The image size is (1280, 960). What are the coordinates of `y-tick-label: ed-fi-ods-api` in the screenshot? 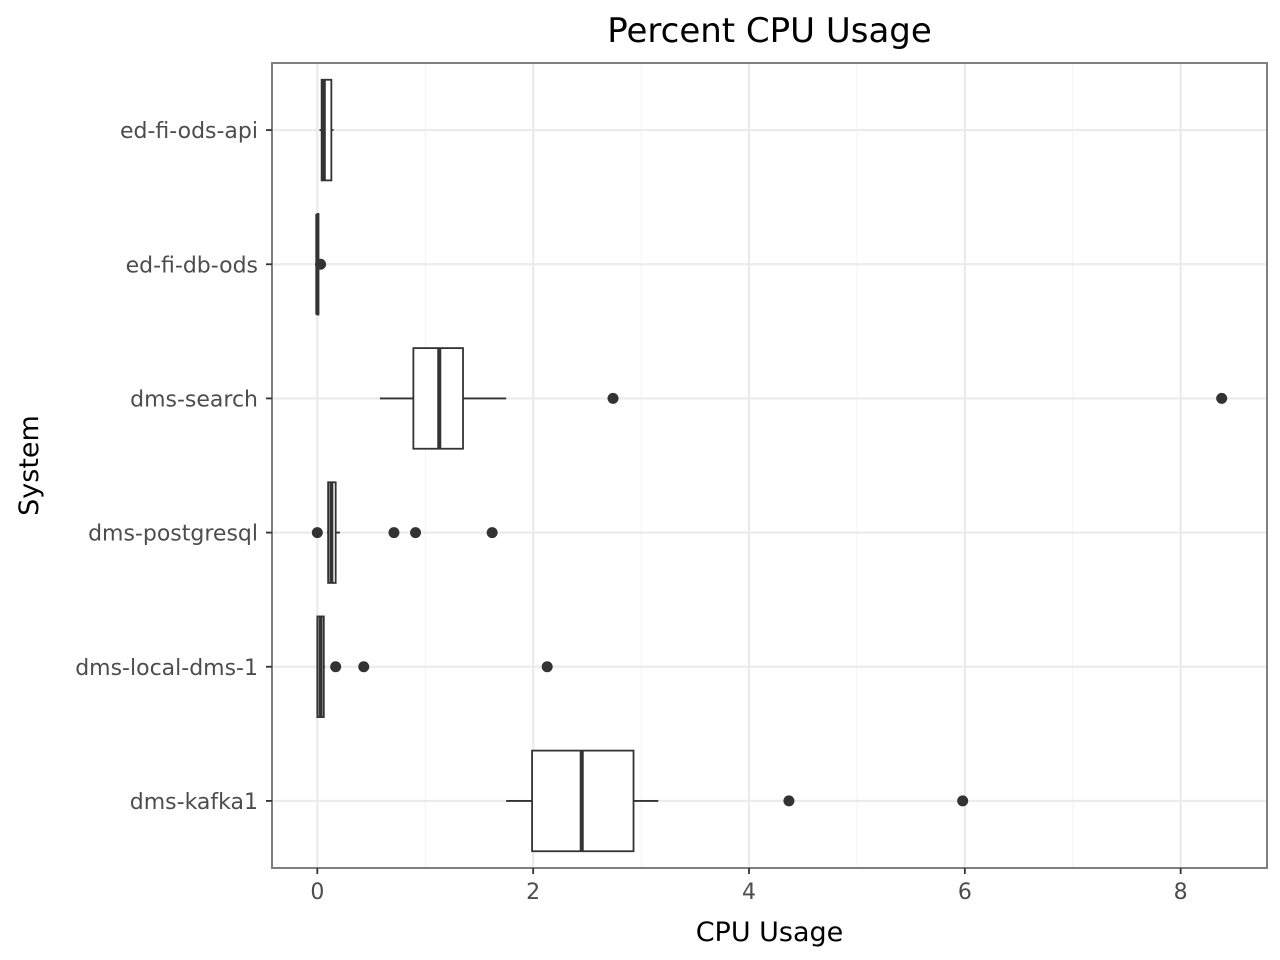 It's located at (189, 131).